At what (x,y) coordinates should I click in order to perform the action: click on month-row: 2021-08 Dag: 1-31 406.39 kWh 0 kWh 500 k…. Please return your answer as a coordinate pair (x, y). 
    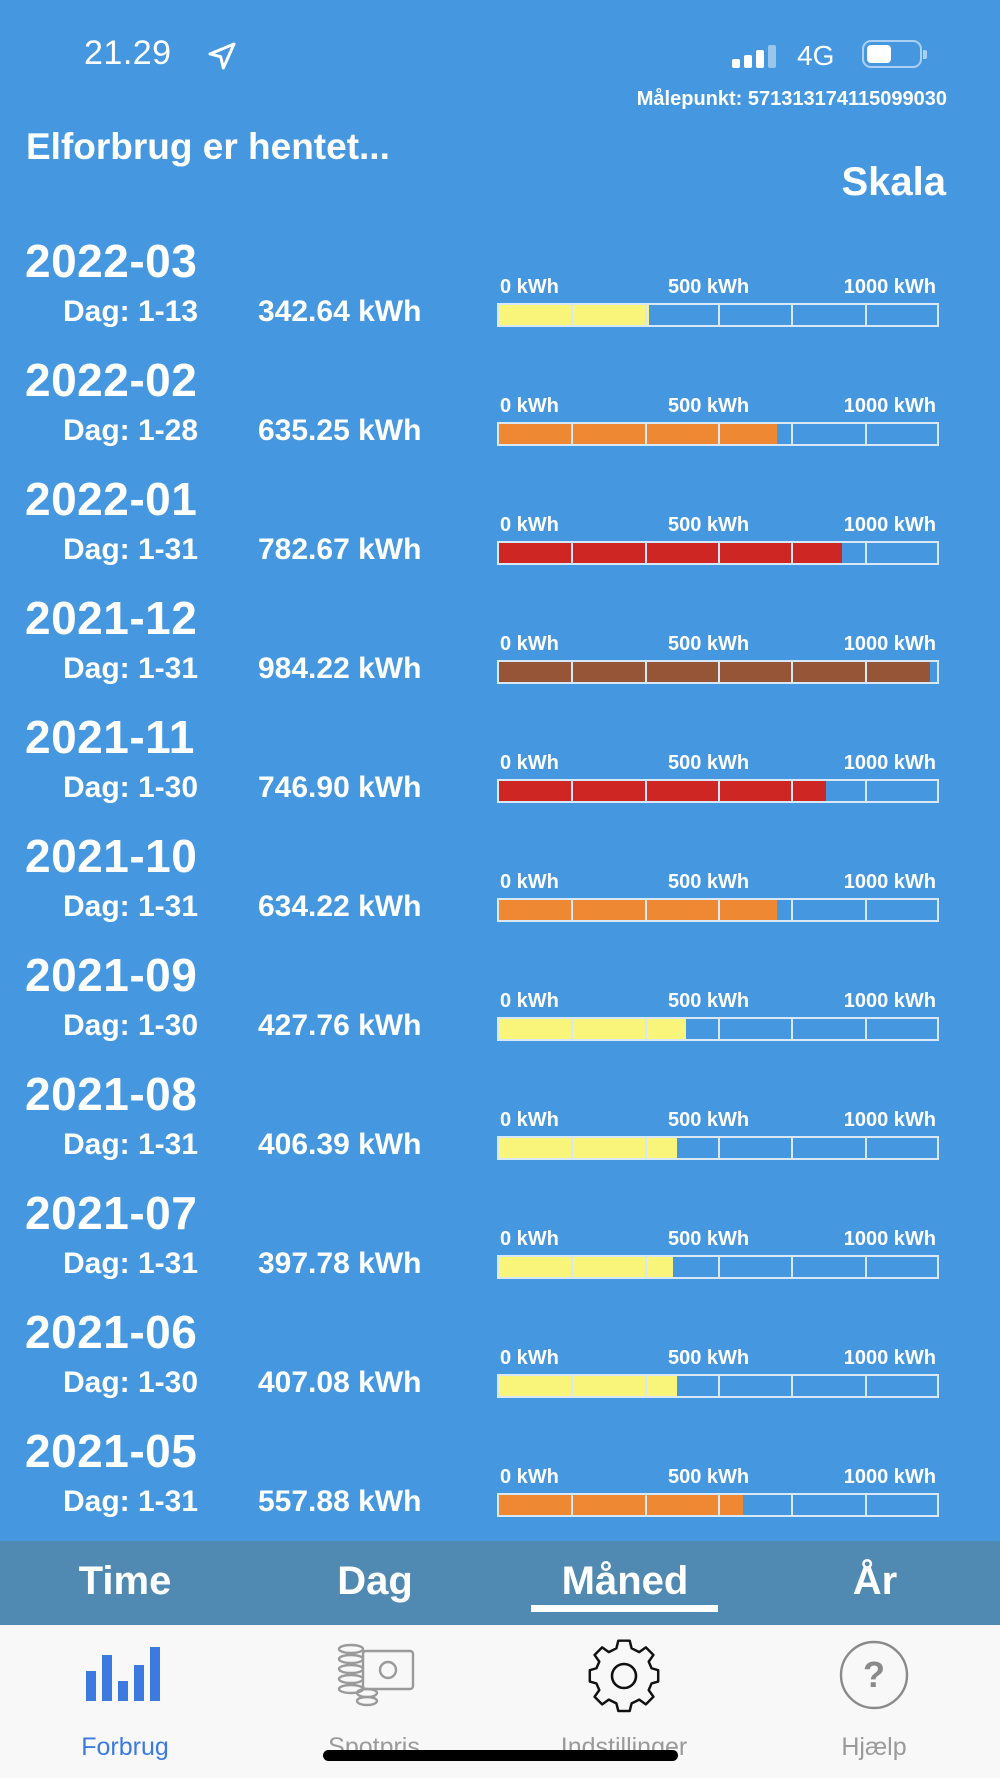
    Looking at the image, I should click on (500, 1124).